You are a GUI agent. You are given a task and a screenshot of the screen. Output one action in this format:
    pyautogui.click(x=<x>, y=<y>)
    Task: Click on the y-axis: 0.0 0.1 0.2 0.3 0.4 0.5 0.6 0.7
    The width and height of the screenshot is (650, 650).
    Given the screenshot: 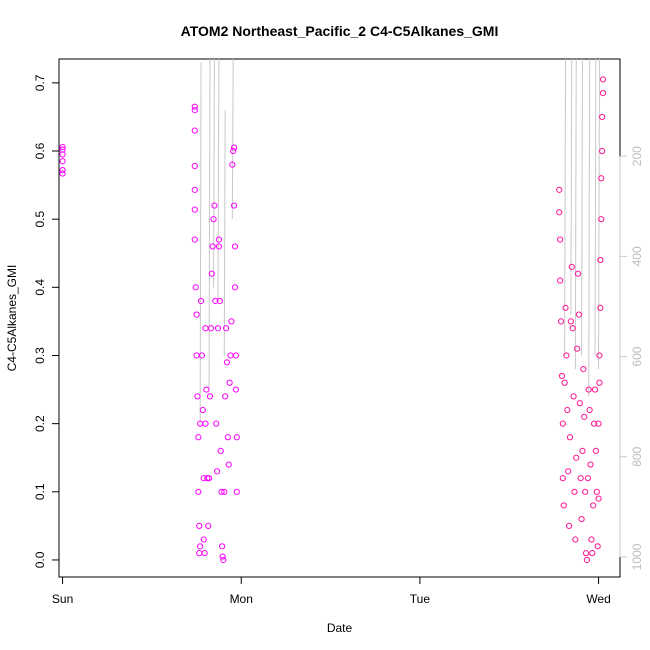 What is the action you would take?
    pyautogui.click(x=46, y=321)
    